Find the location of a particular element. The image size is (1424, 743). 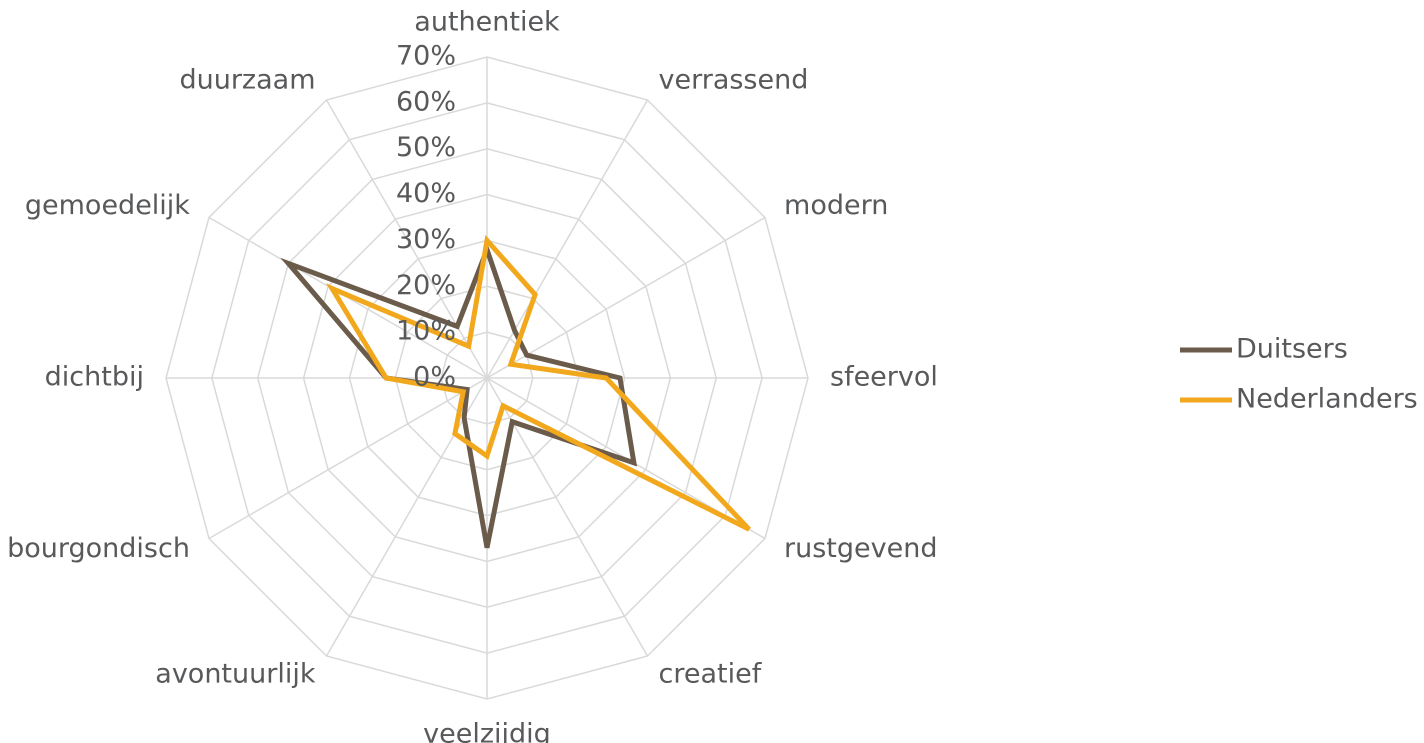

category-label: rustgevend is located at coordinates (860, 548).